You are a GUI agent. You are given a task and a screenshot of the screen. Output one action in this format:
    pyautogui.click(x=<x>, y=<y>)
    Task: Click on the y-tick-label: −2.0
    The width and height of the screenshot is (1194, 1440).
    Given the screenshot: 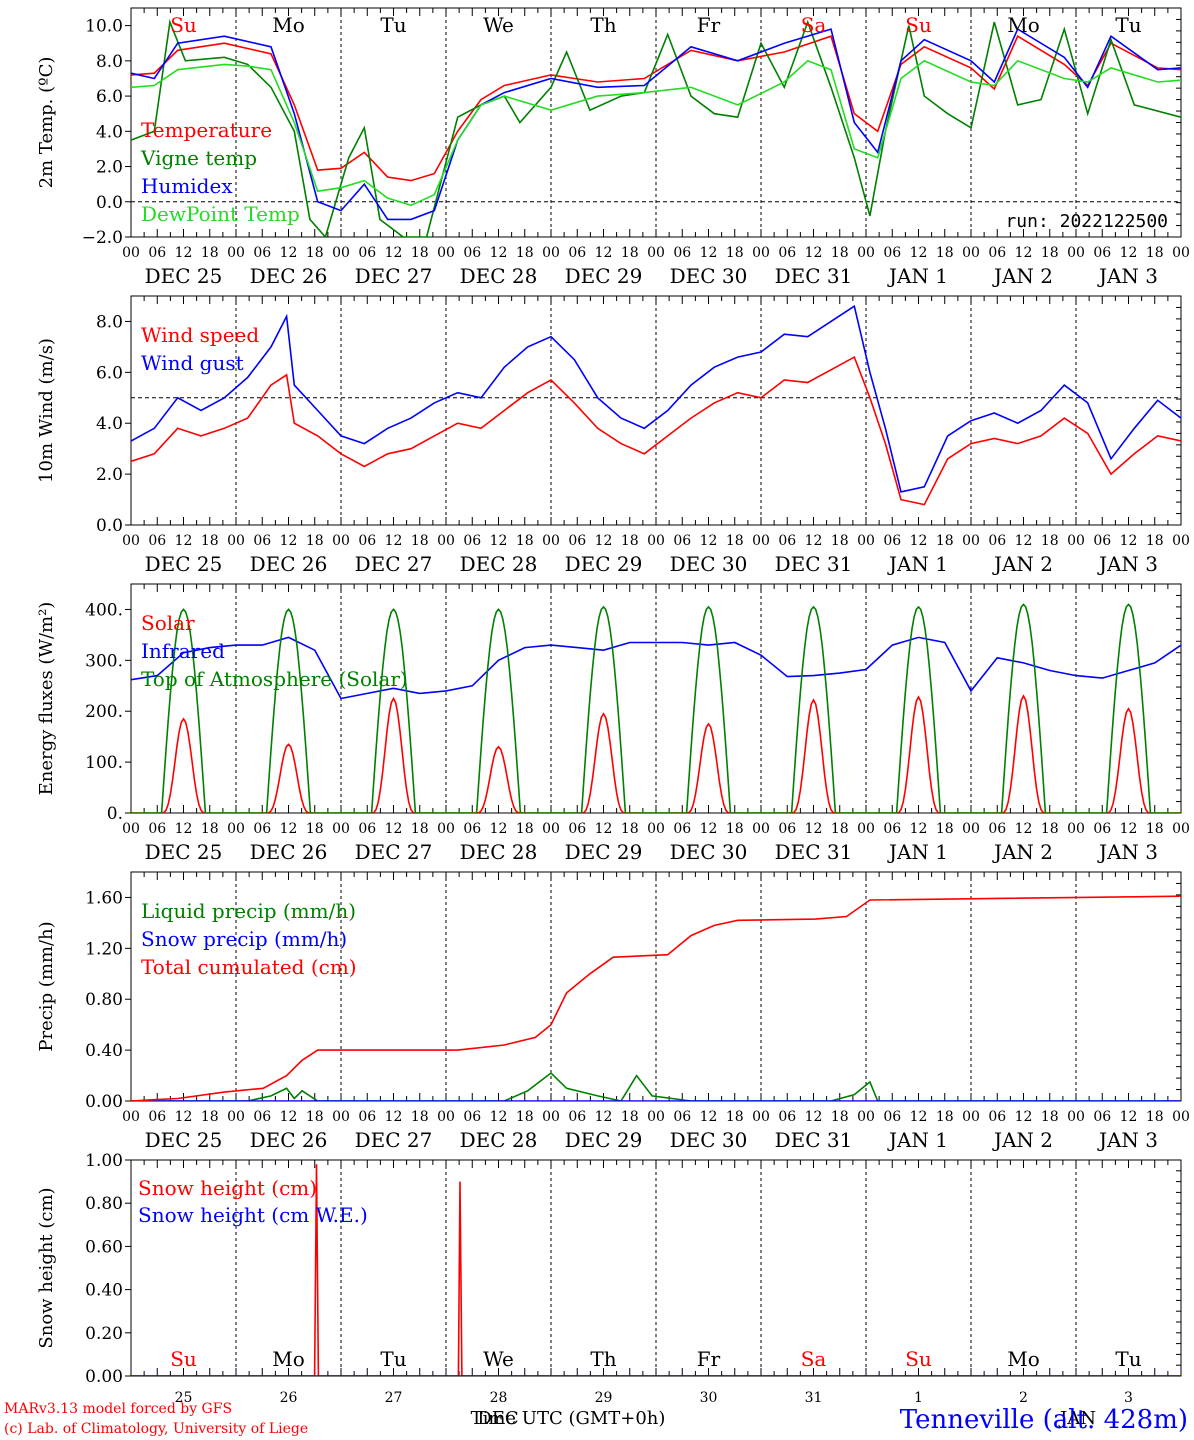 What is the action you would take?
    pyautogui.click(x=102, y=238)
    